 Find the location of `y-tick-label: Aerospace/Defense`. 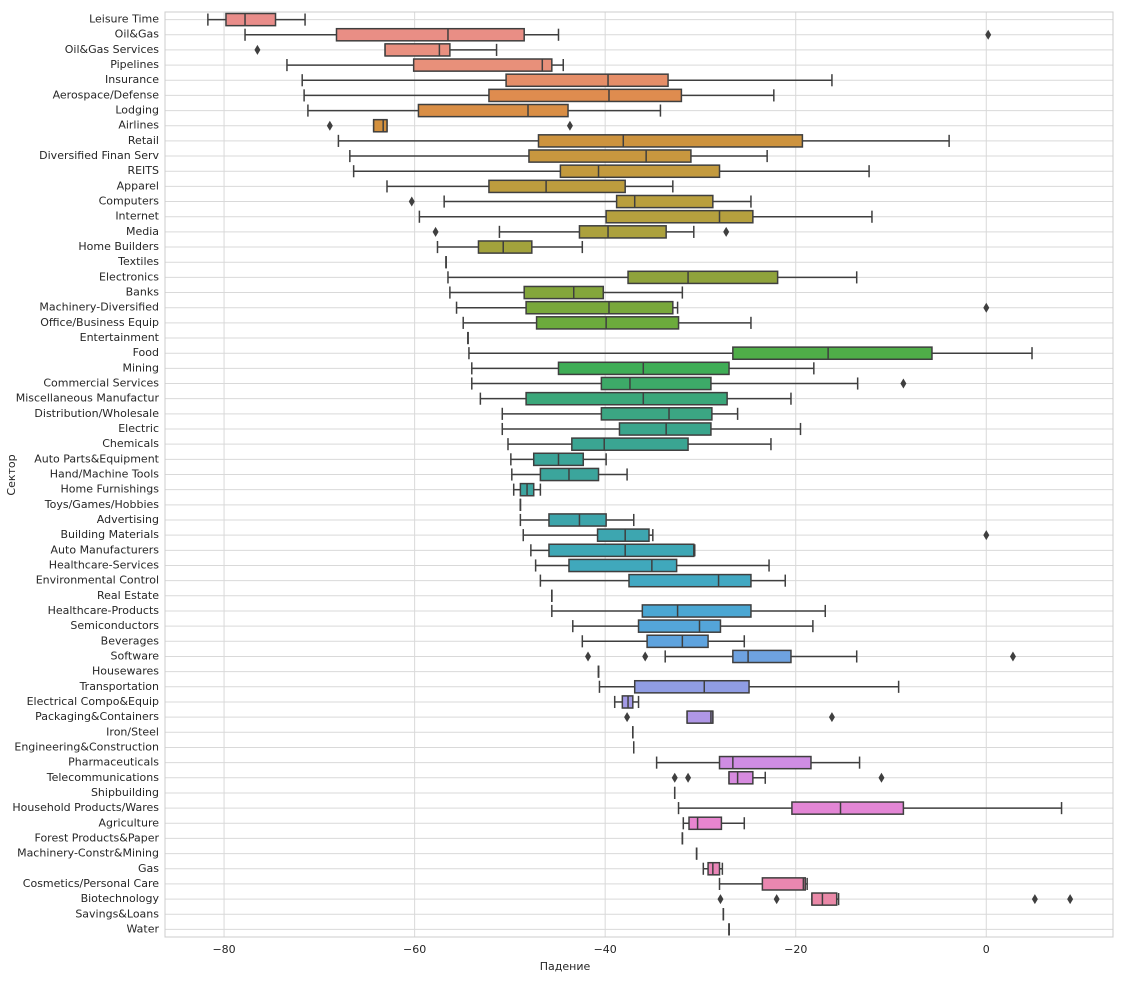

y-tick-label: Aerospace/Defense is located at coordinates (106, 94).